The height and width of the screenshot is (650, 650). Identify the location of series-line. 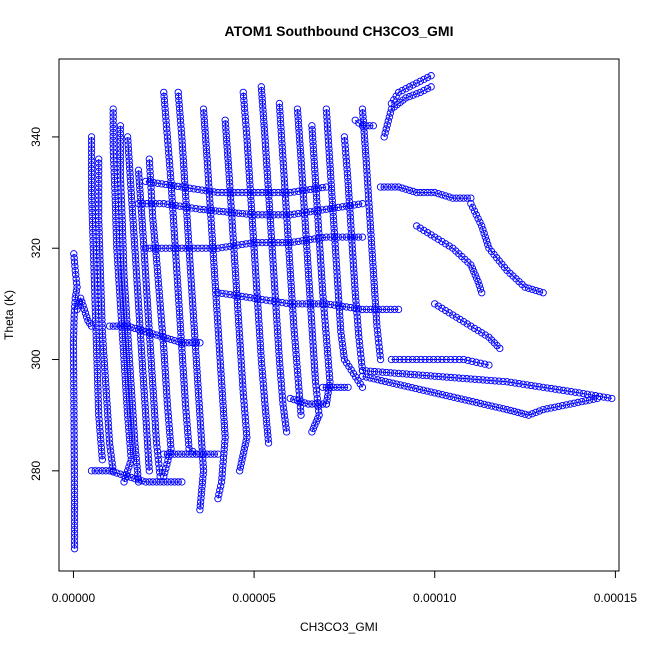
(75, 401).